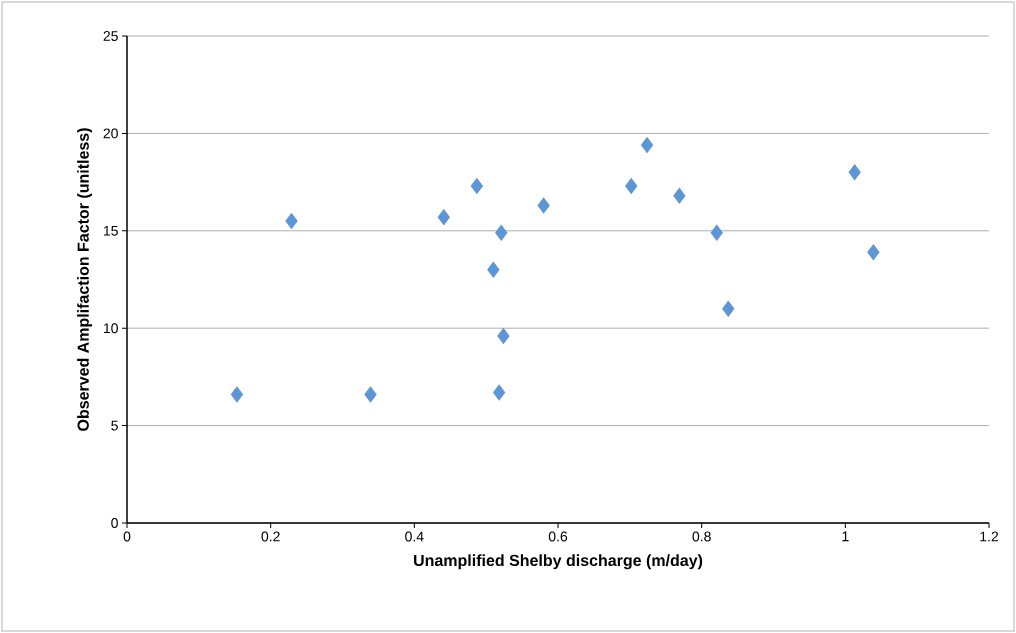 The height and width of the screenshot is (633, 1016). Describe the element at coordinates (110, 230) in the screenshot. I see `y-tick-label: 15` at that location.